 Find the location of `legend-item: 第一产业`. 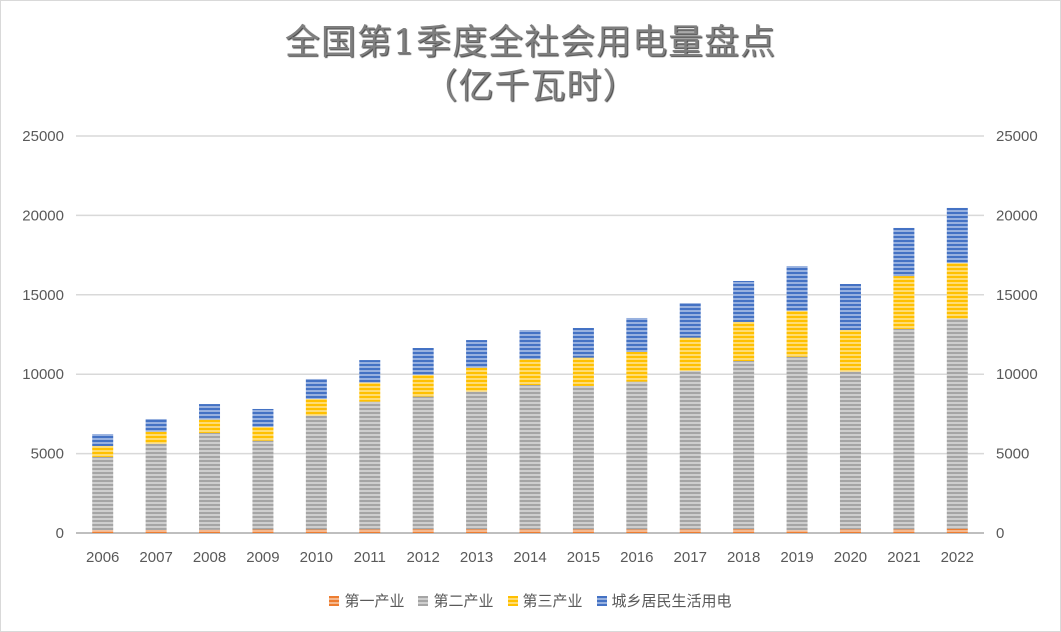

legend-item: 第一产业 is located at coordinates (366, 600).